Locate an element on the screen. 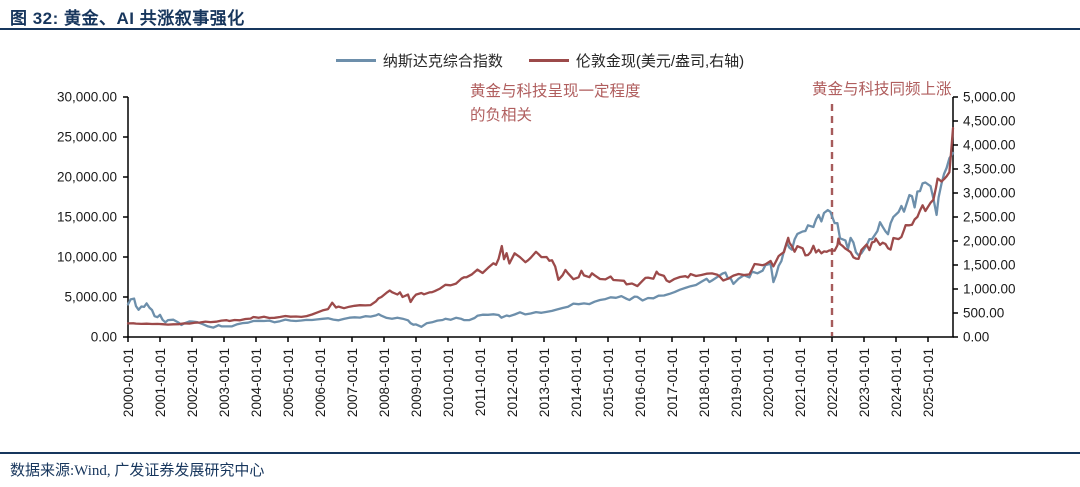 The width and height of the screenshot is (1080, 487). annotation-negative-correlation: 黄金与科技呈现一定程度 的负相关 is located at coordinates (555, 103).